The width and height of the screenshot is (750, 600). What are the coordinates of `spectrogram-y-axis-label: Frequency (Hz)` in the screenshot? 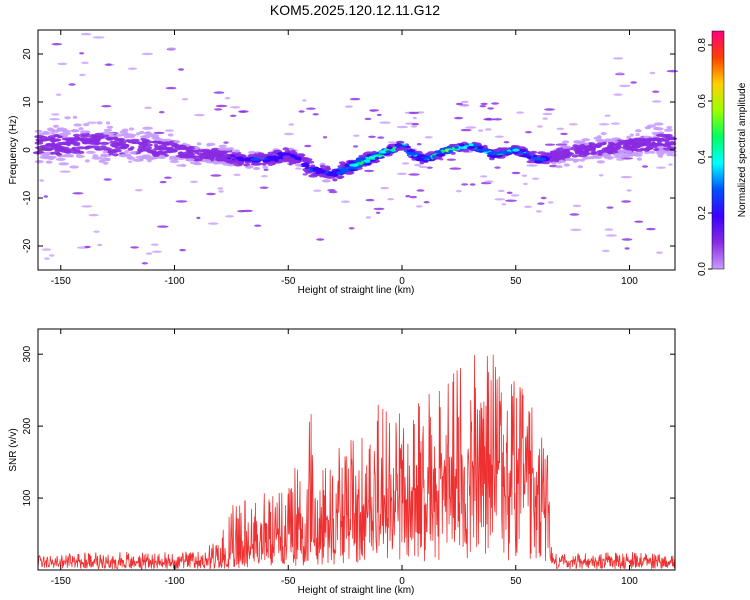 It's located at (13, 150).